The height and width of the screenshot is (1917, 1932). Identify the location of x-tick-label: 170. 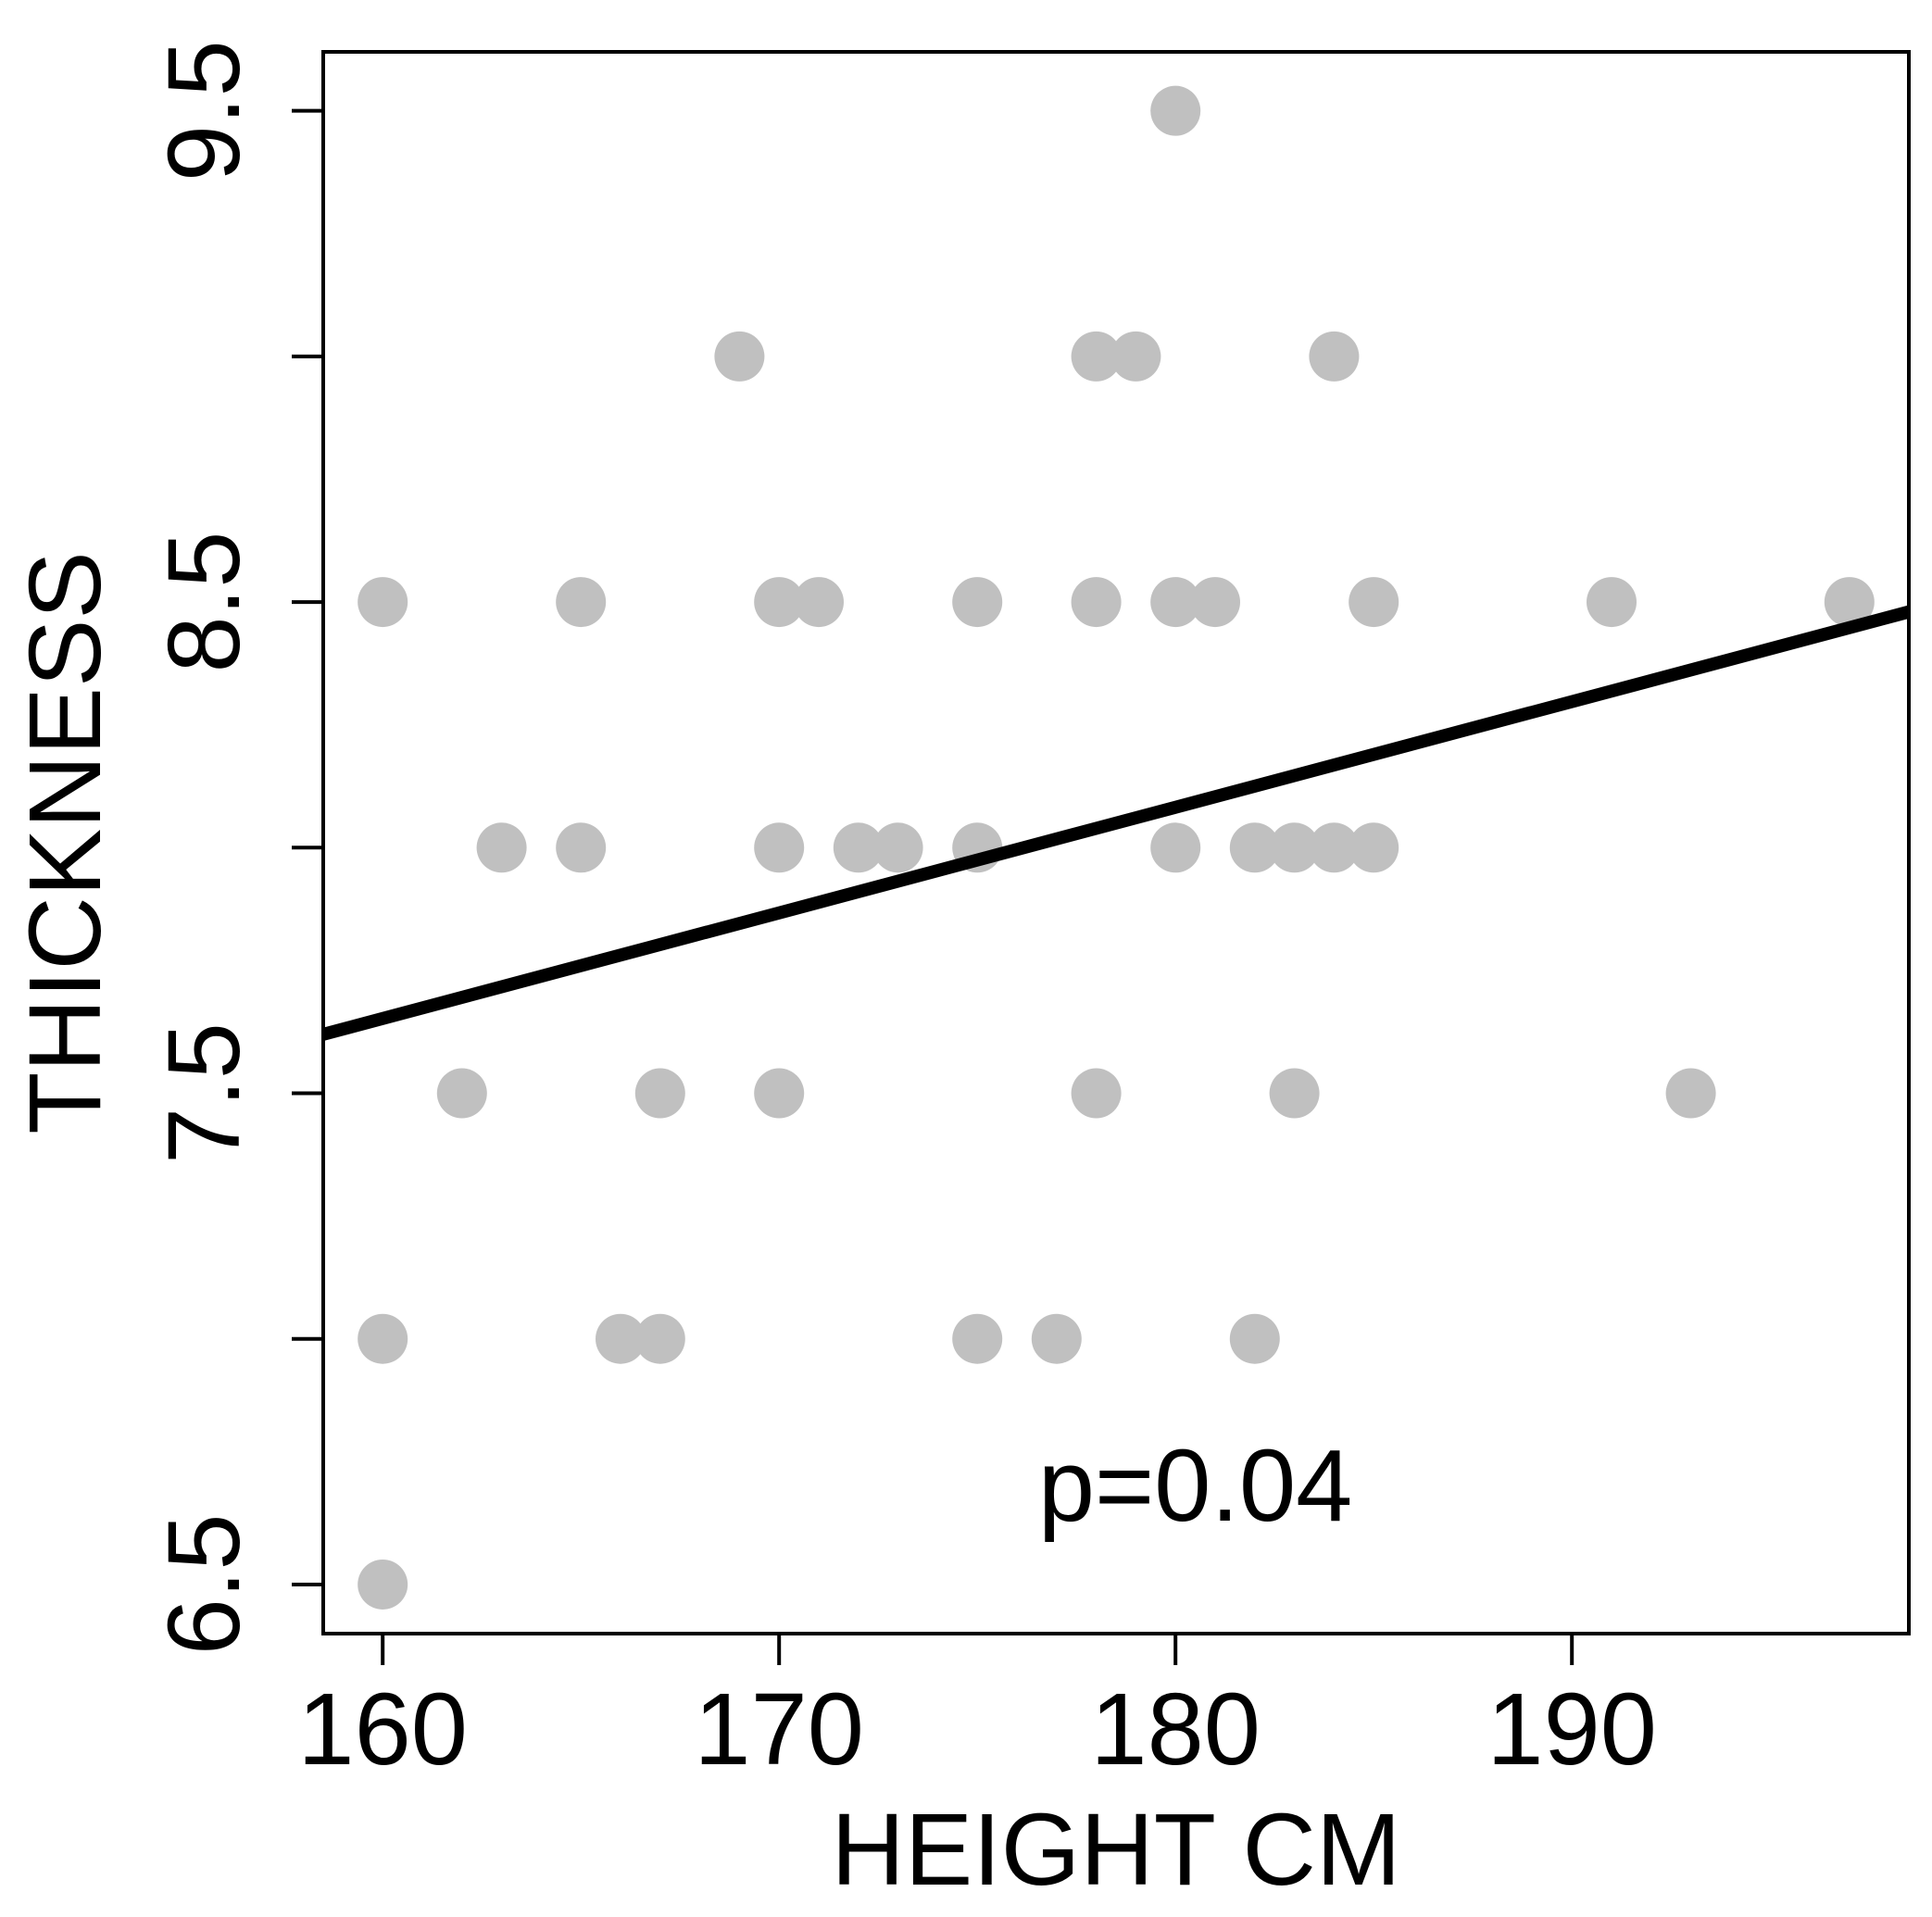
(779, 1729).